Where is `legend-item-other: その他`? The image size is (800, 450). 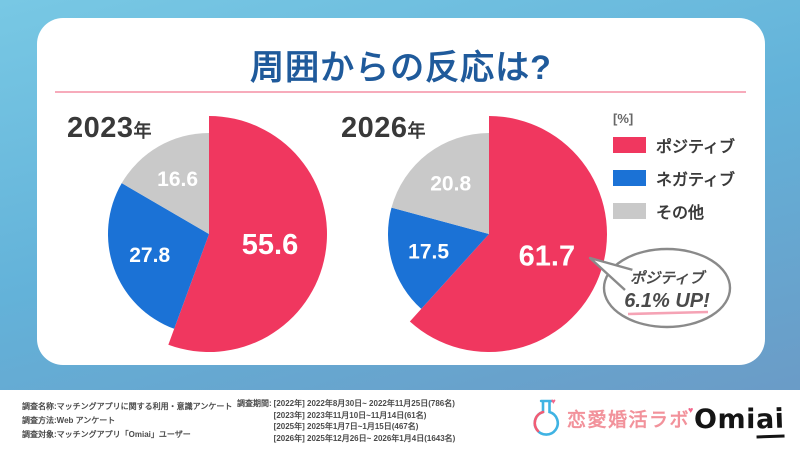
legend-item-other: その他 is located at coordinates (674, 211).